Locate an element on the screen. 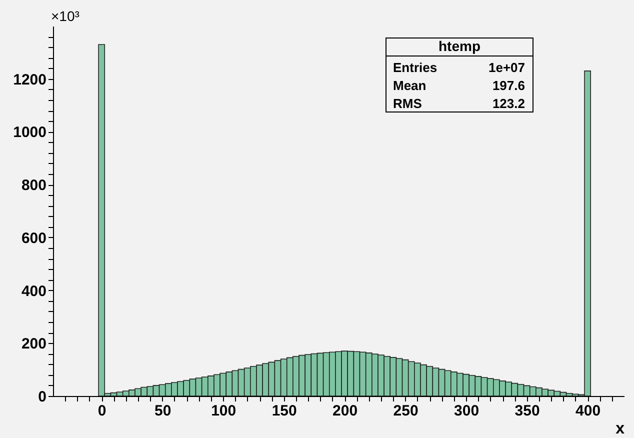  y-tick-label: 200 is located at coordinates (33, 344).